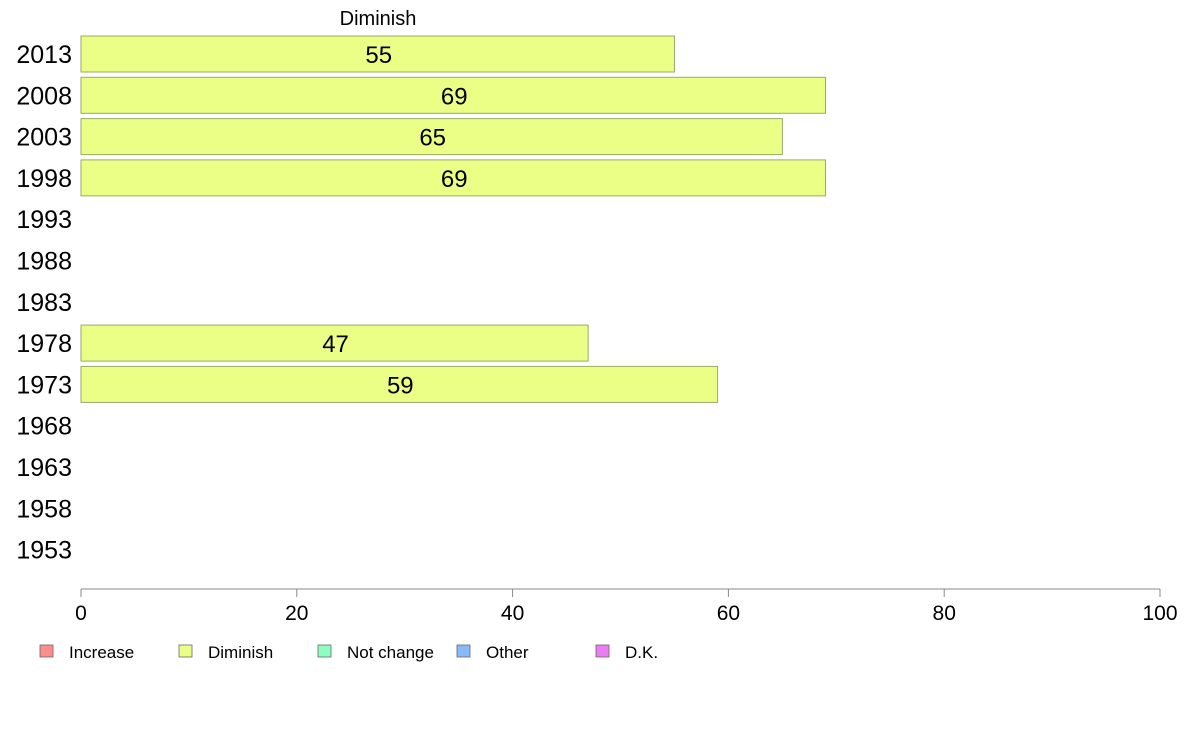  I want to click on bar-value-label: 59, so click(400, 385).